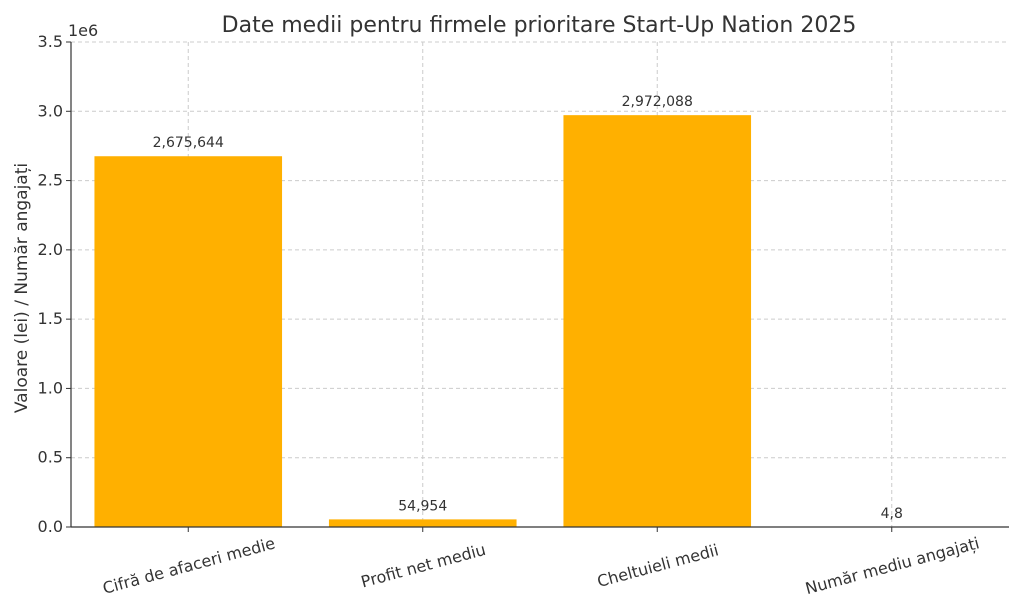 Image resolution: width=1024 pixels, height=614 pixels. Describe the element at coordinates (423, 566) in the screenshot. I see `x-tick-label: Profit net mediu` at that location.